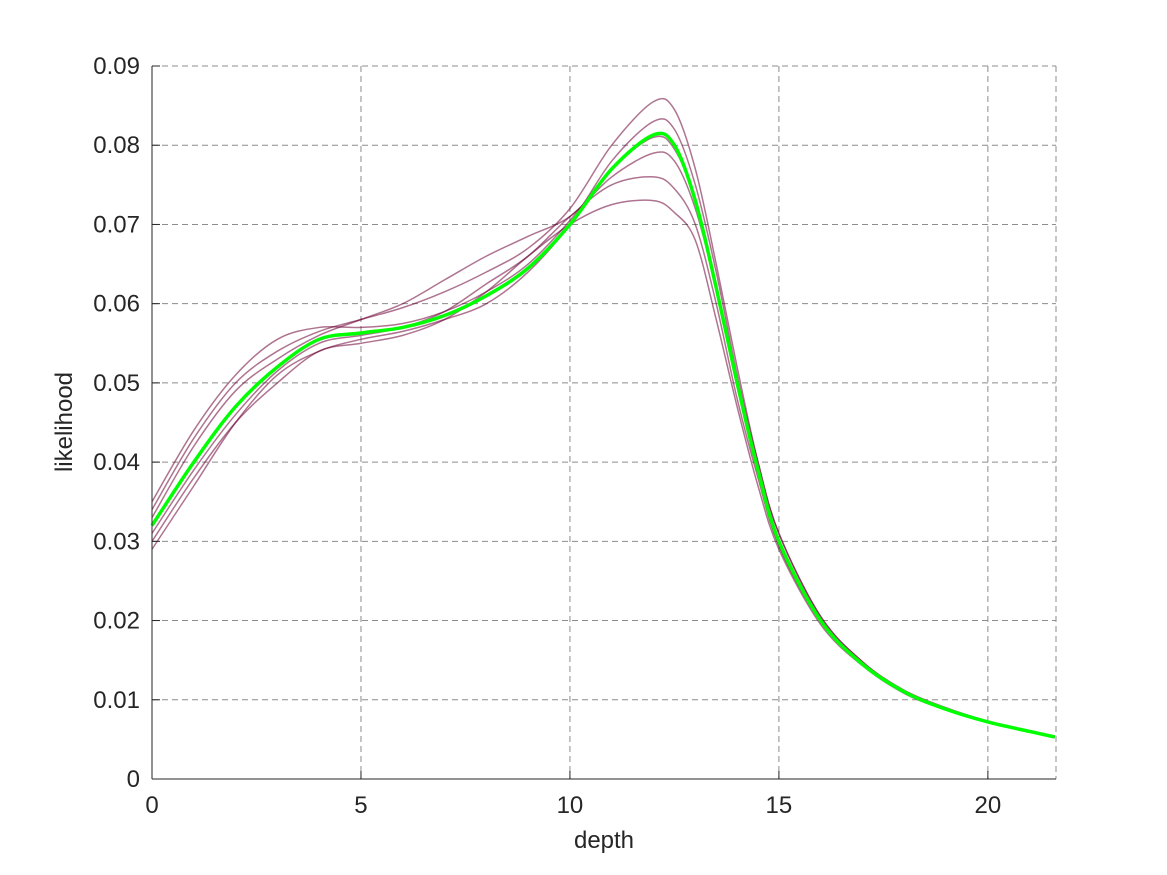  Describe the element at coordinates (116, 224) in the screenshot. I see `y-tick-label: 0.07` at that location.